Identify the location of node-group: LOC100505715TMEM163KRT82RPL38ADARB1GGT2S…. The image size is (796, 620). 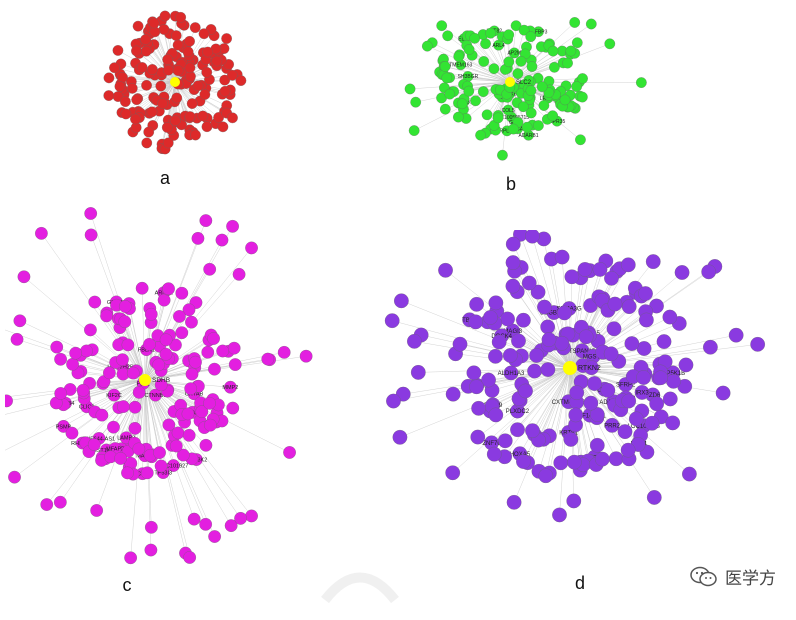
(526, 88).